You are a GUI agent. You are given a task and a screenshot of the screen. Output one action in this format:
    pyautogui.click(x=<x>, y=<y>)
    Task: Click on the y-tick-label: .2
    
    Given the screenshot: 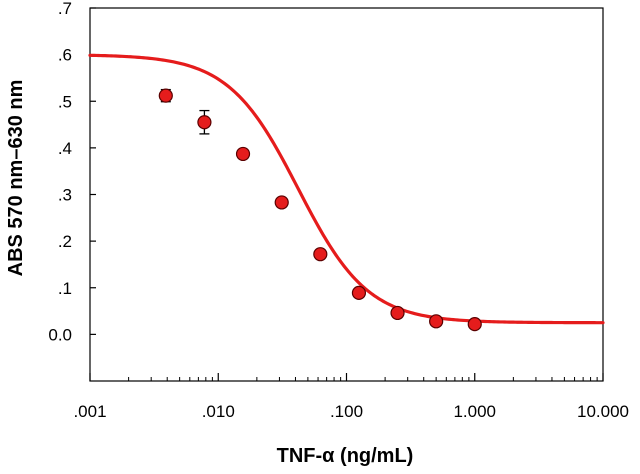 What is the action you would take?
    pyautogui.click(x=65, y=241)
    